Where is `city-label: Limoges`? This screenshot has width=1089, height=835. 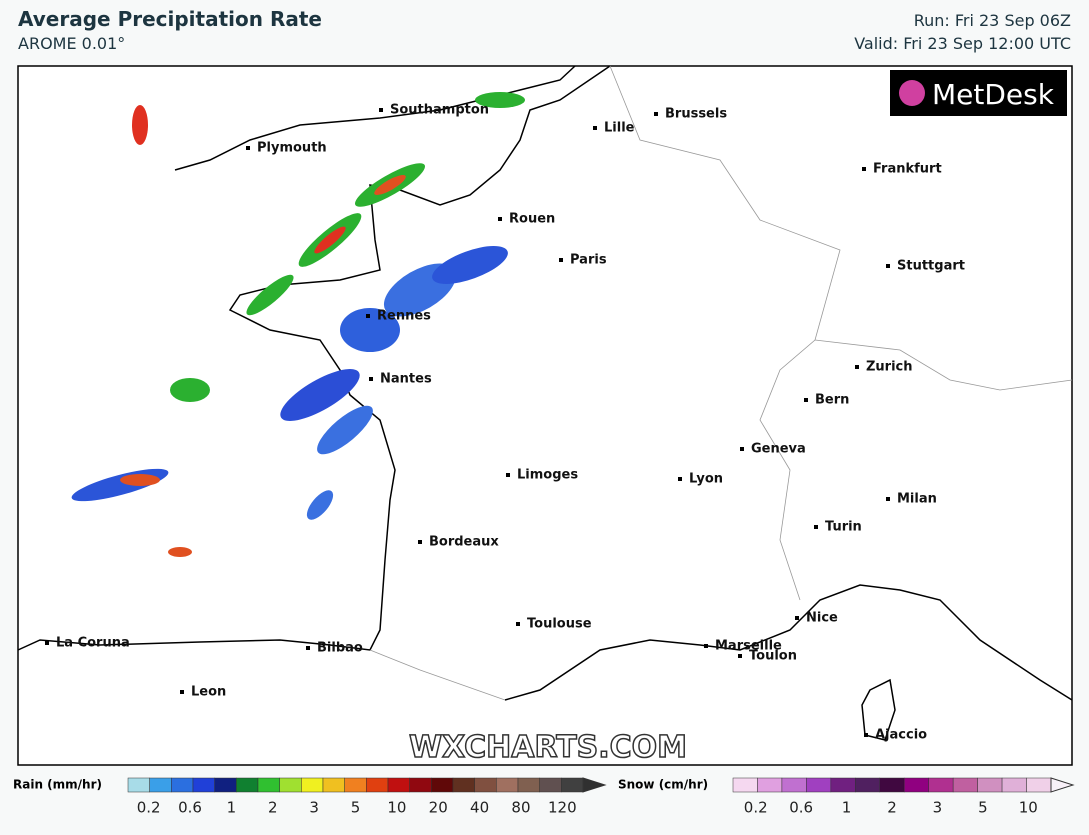
city-label: Limoges is located at coordinates (547, 475).